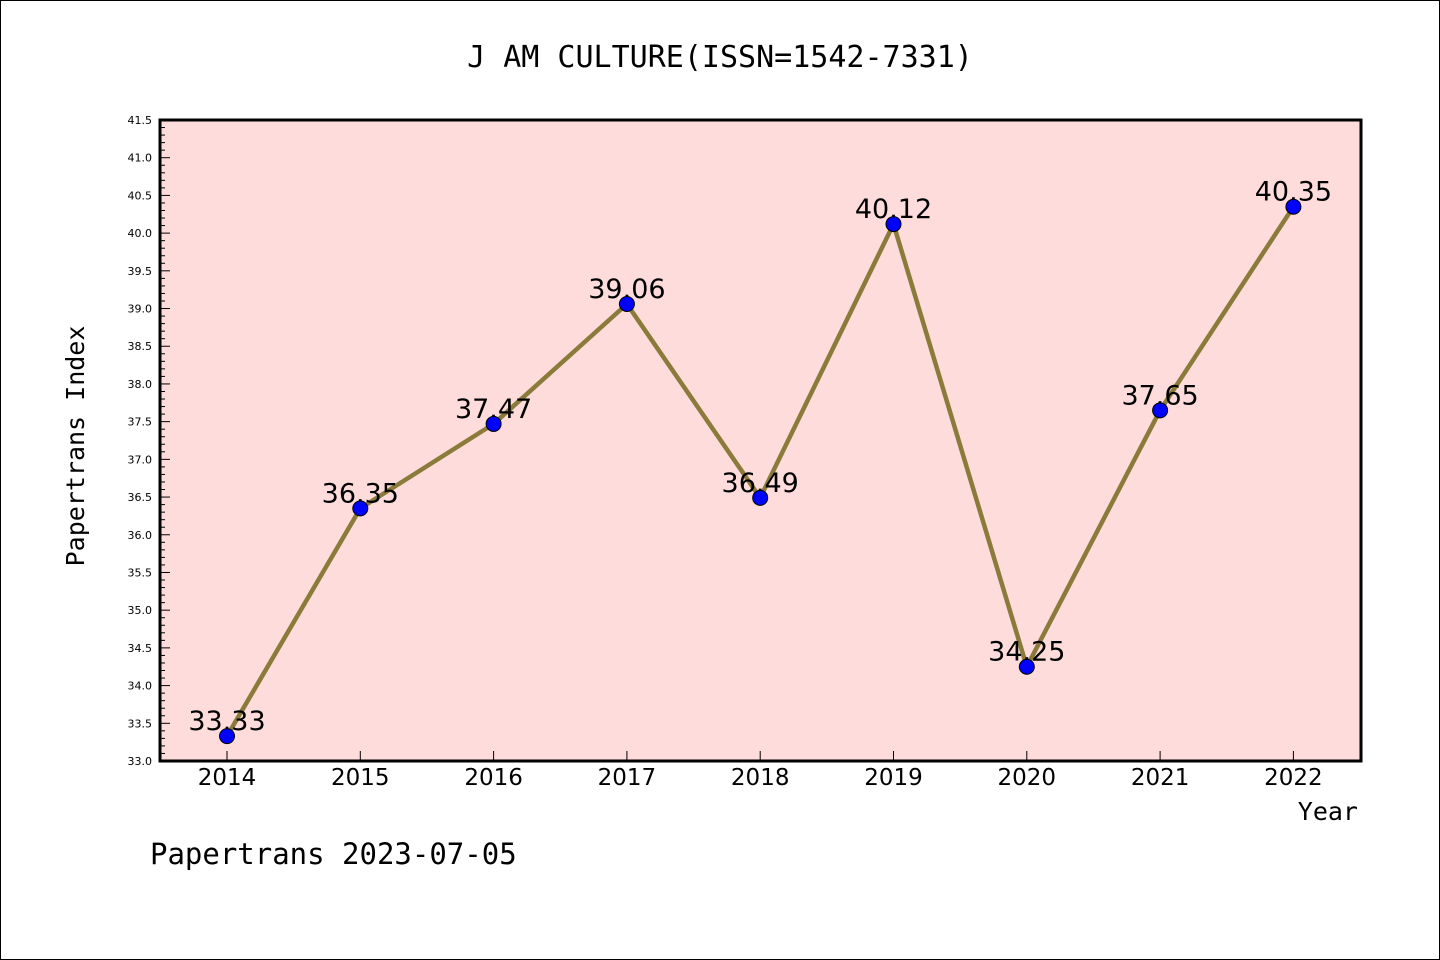 Image resolution: width=1440 pixels, height=960 pixels. I want to click on x-tick-label: 2016, so click(493, 778).